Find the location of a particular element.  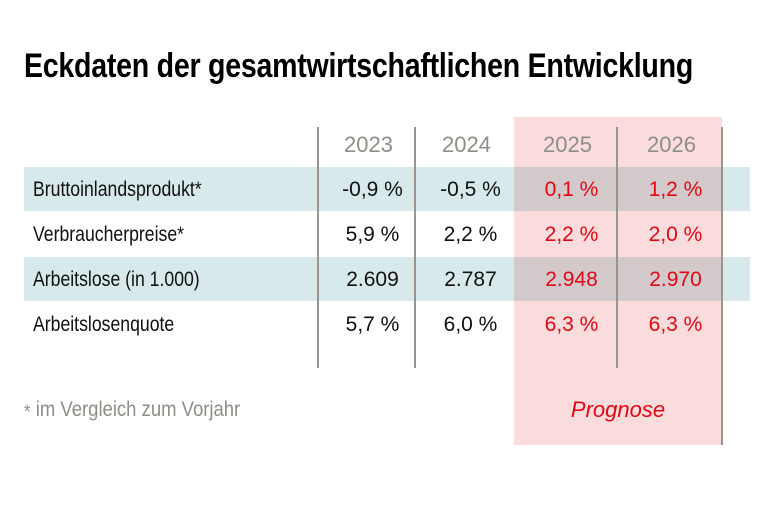

column-header-2025: 2025 is located at coordinates (567, 144).